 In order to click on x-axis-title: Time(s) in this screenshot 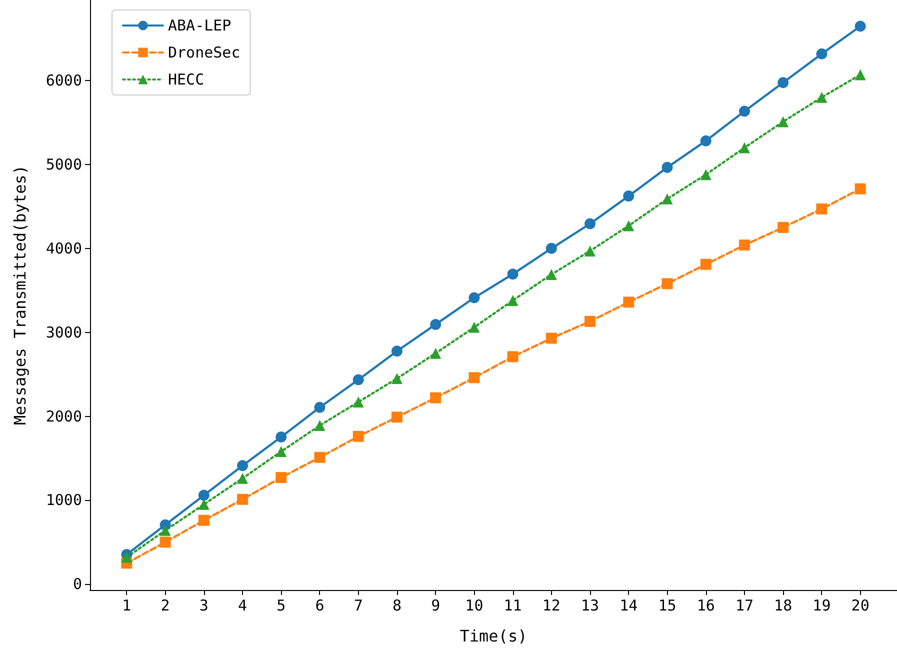, I will do `click(494, 636)`.